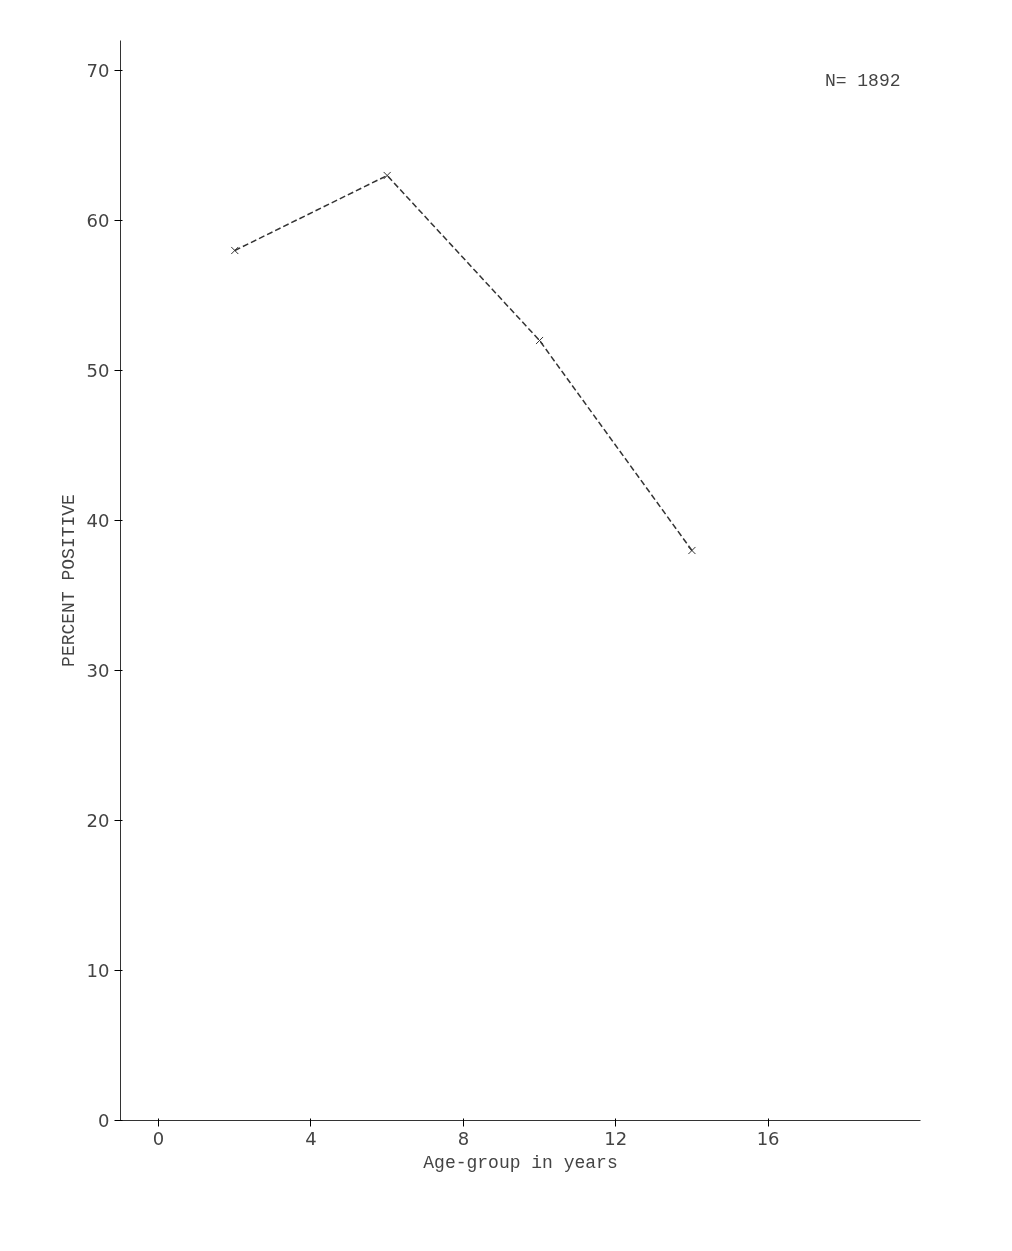  Describe the element at coordinates (98, 220) in the screenshot. I see `y-tick-label: 60` at that location.